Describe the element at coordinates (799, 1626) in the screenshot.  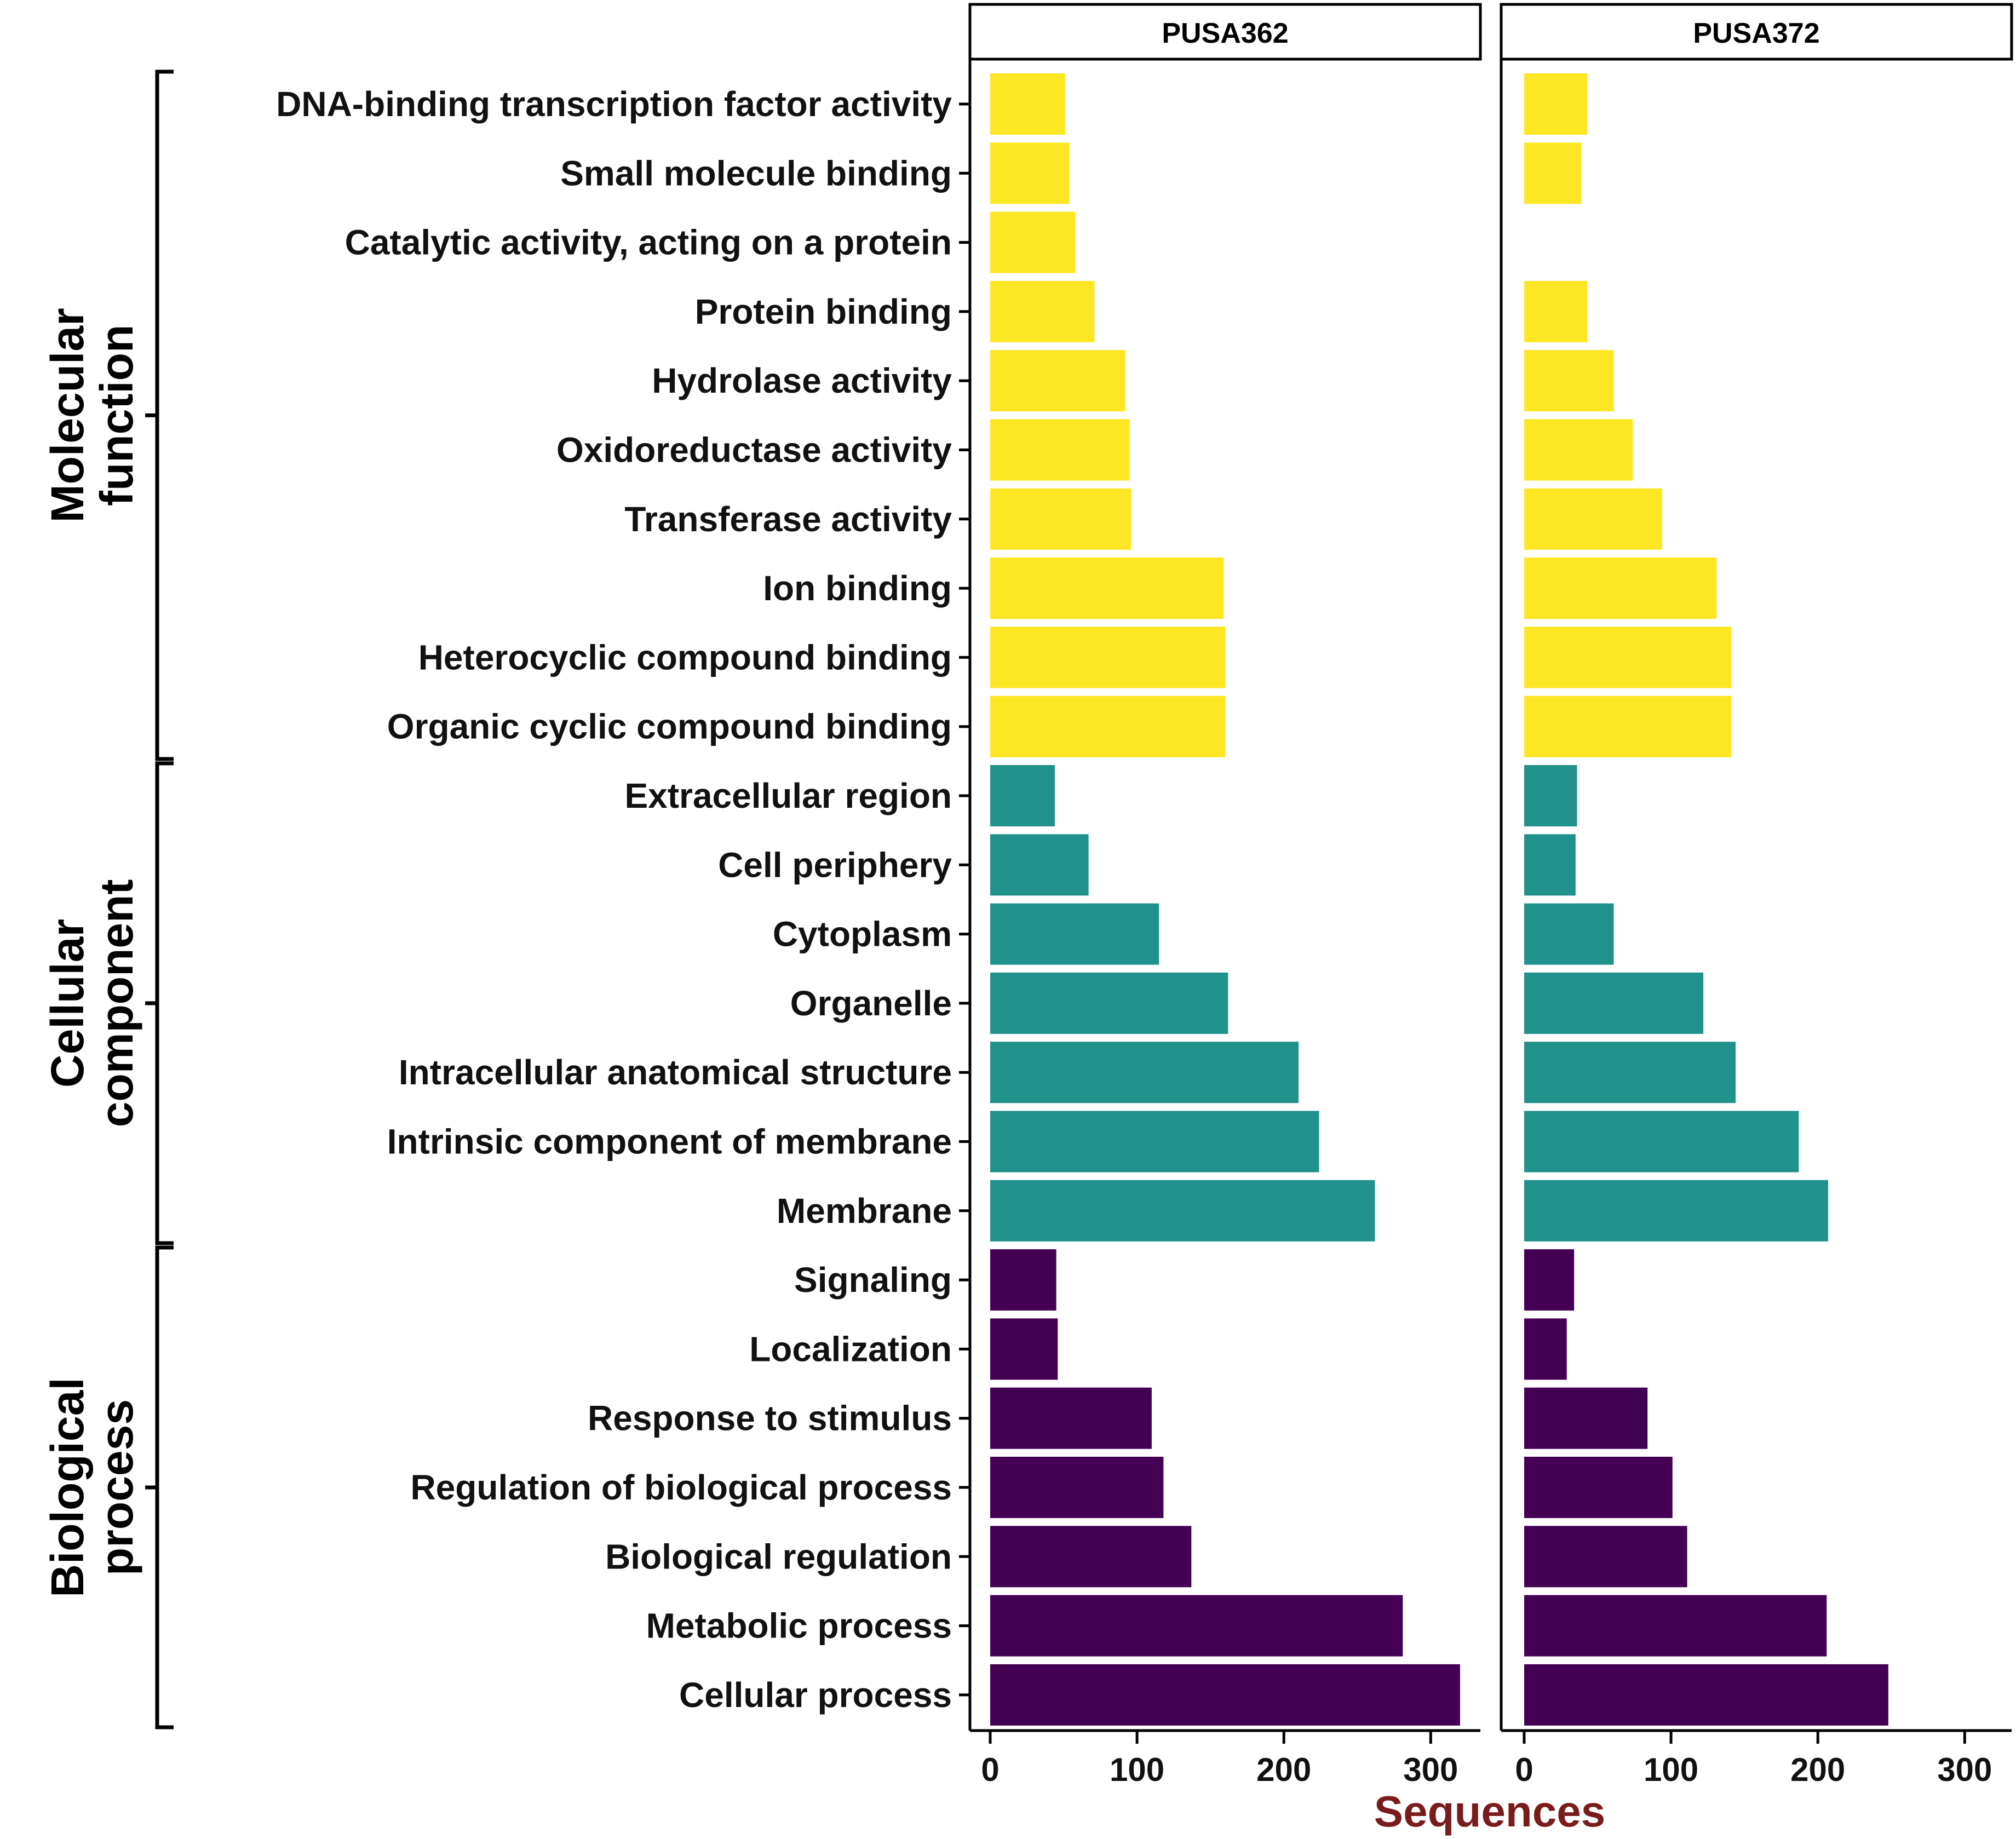
I see `category-label: Metabolic process` at that location.